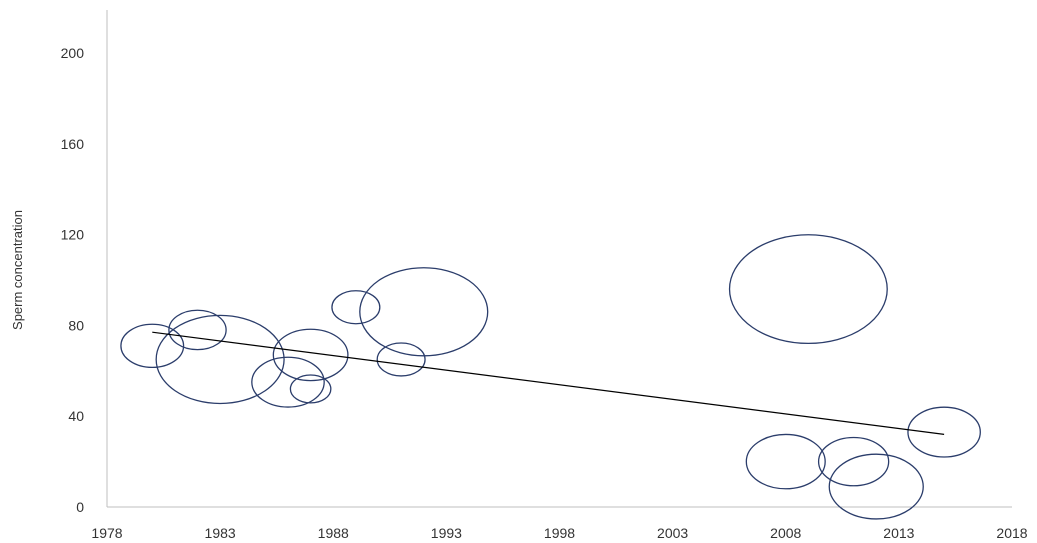  What do you see at coordinates (559, 533) in the screenshot?
I see `x-tick-label: 1998` at bounding box center [559, 533].